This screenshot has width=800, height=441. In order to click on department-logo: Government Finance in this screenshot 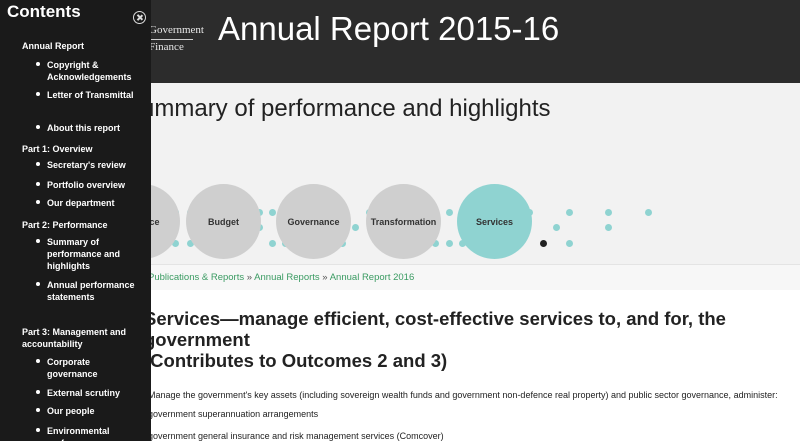, I will do `click(176, 39)`.